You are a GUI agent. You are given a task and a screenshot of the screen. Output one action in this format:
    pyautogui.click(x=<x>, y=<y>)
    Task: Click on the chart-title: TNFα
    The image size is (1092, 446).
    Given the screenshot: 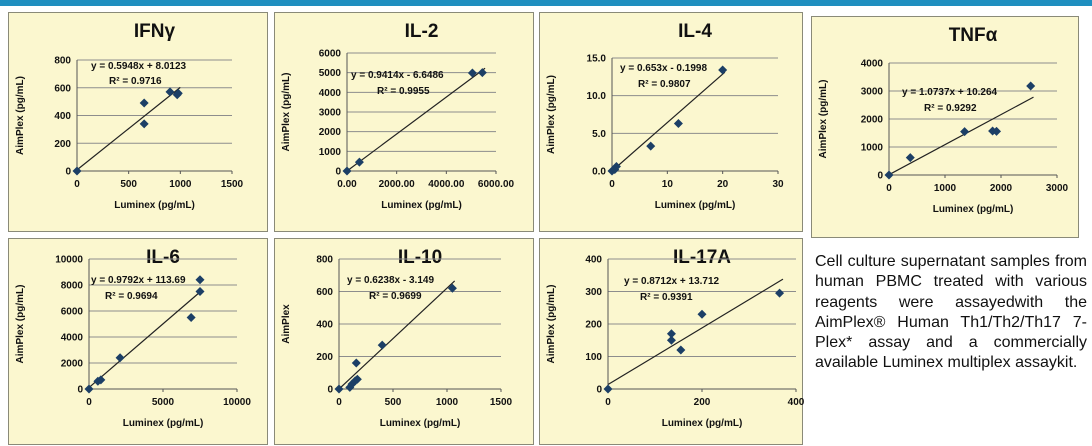 What is the action you would take?
    pyautogui.click(x=973, y=35)
    